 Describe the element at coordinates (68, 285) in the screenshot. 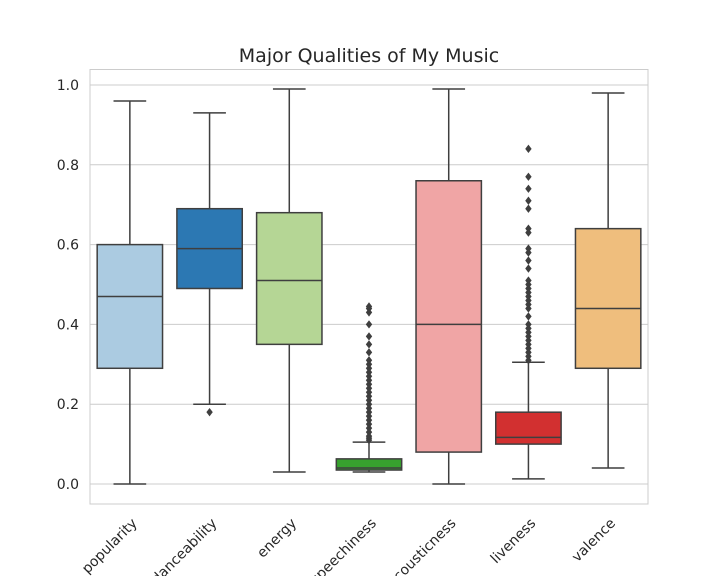

I see `y-axis-ticks: 0.0 0.2 0.4 0.6 0.8 1.0` at that location.